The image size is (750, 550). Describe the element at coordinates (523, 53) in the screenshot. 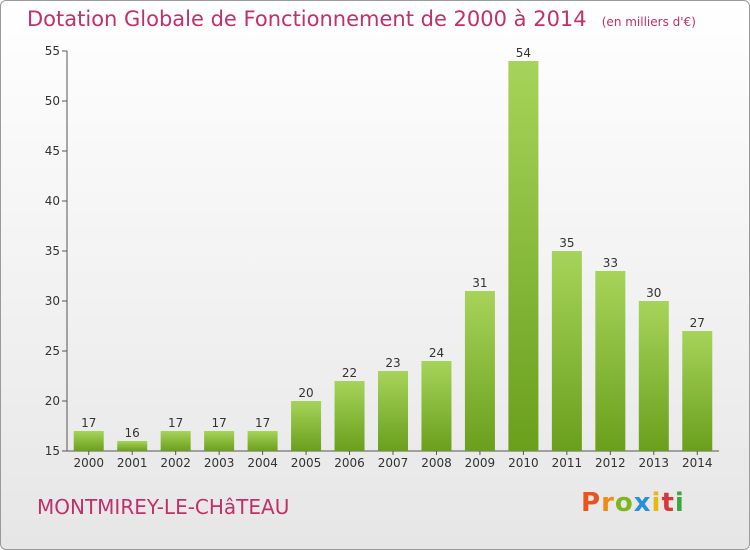

I see `data-label-2010: 54` at that location.